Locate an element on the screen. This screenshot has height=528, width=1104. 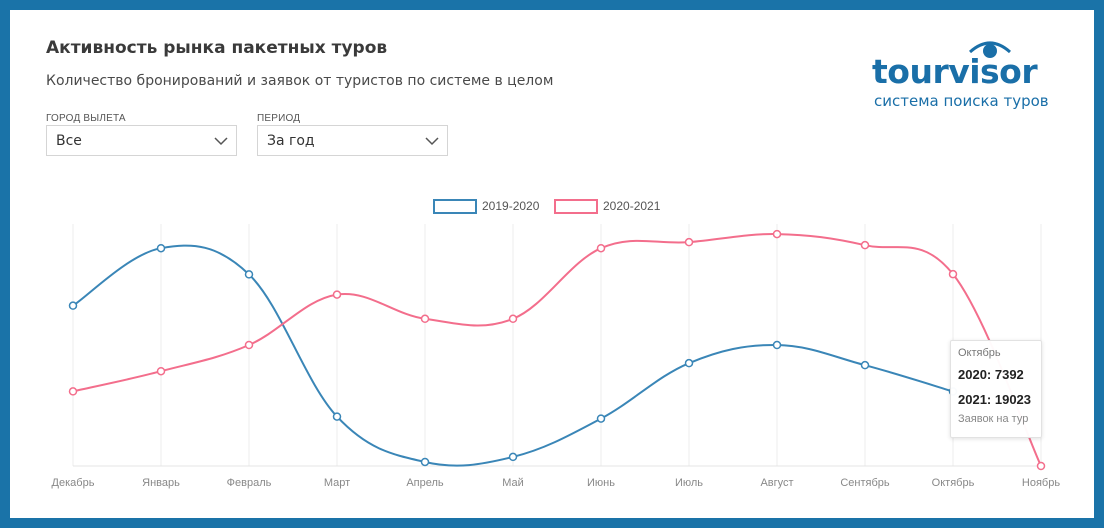
x-tick-label: Сентябрь is located at coordinates (865, 483).